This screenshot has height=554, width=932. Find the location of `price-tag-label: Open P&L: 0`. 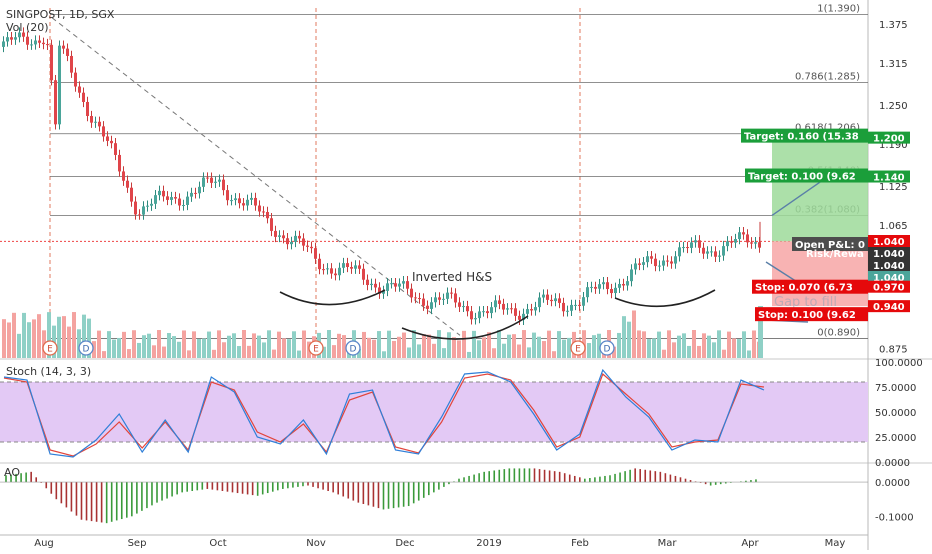

price-tag-label: Open P&L: 0 is located at coordinates (830, 245).